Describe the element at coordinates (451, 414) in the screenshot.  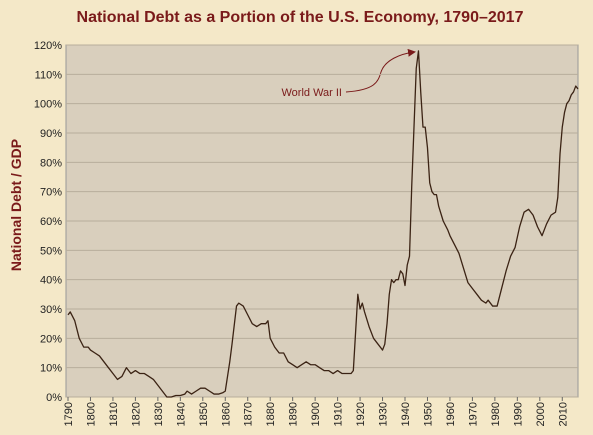
I see `x-tick-label: 1960` at that location.